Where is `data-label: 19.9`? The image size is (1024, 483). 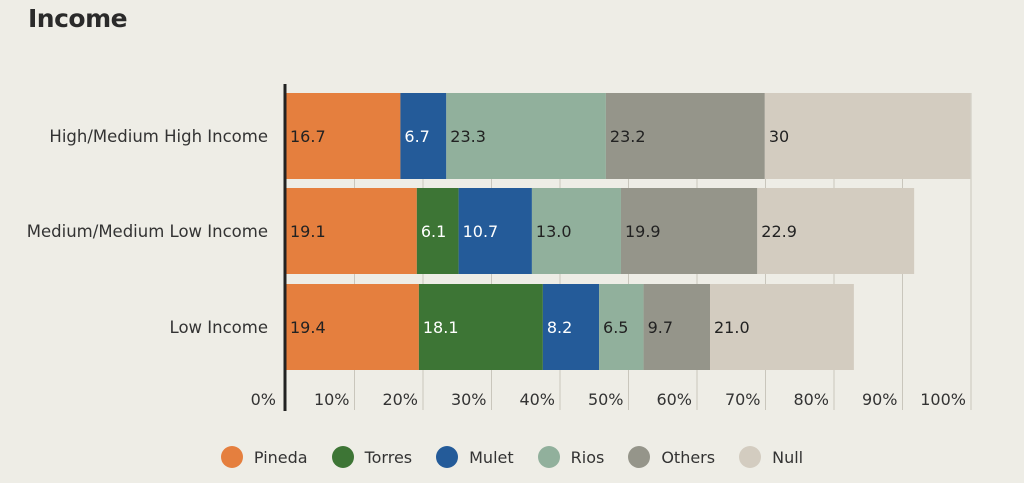 data-label: 19.9 is located at coordinates (643, 231).